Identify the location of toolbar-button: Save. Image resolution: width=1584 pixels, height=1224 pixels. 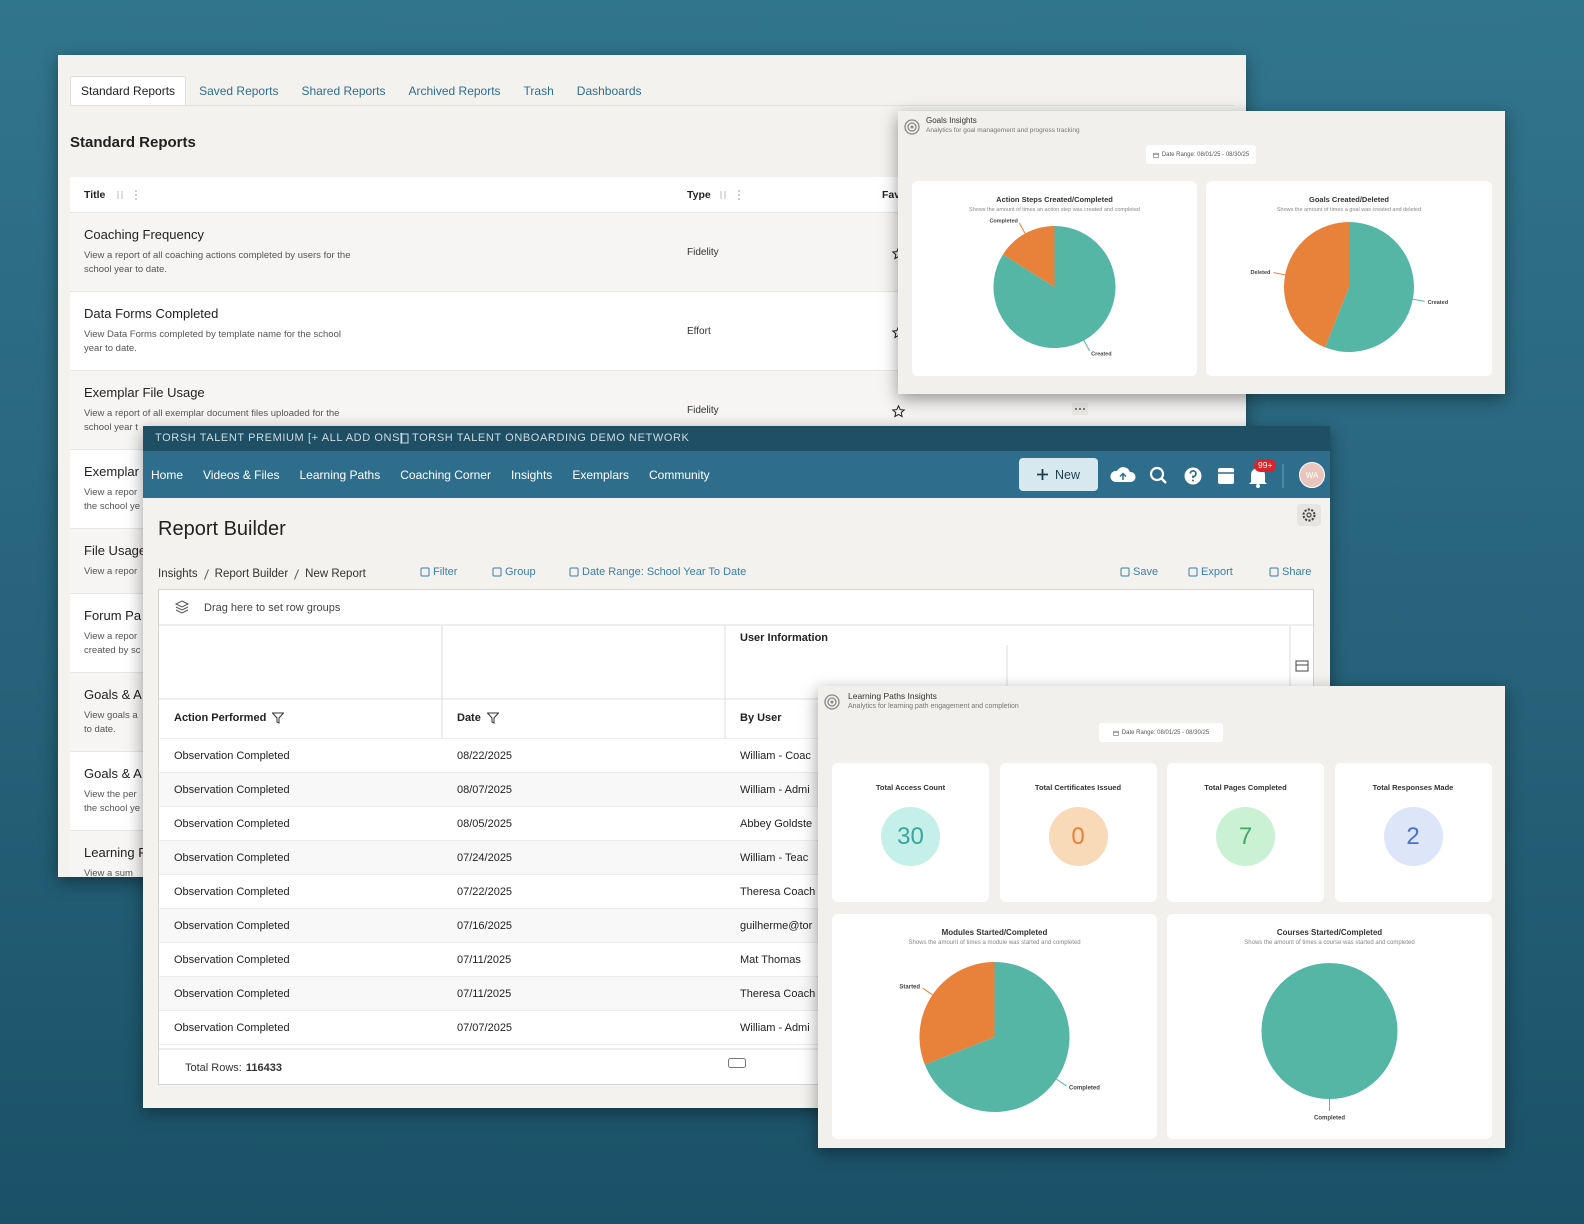
(1139, 572).